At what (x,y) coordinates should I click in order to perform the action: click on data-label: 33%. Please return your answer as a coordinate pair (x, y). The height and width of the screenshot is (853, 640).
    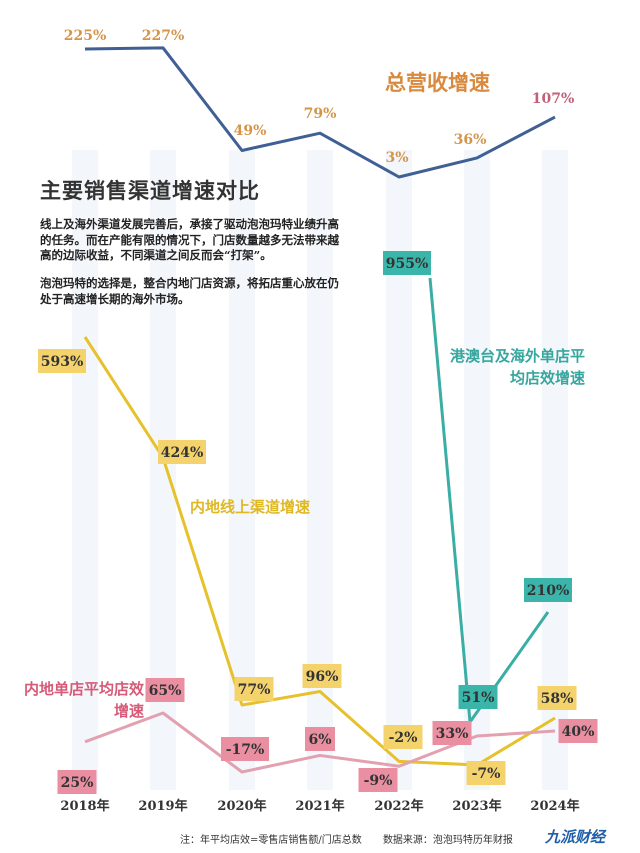
    Looking at the image, I should click on (452, 733).